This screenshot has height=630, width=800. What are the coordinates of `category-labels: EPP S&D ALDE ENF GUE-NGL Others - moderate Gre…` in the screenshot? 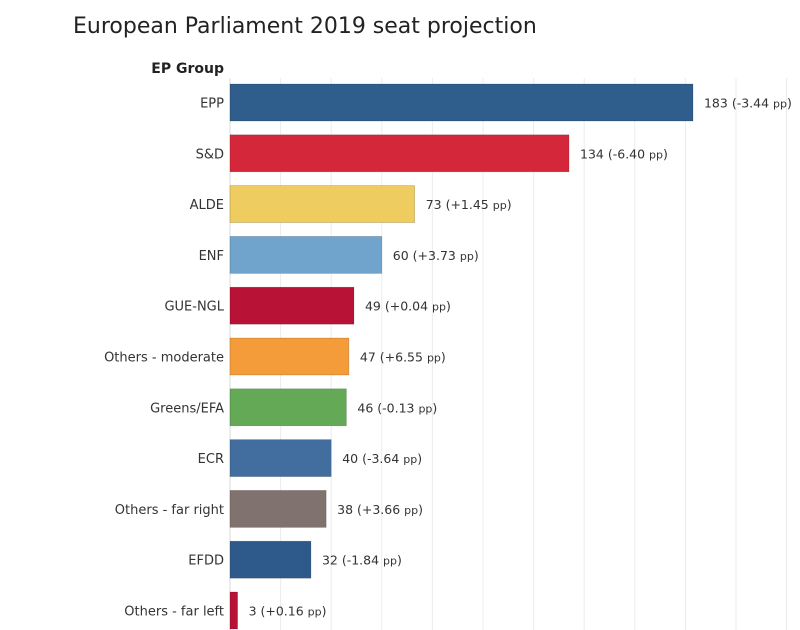 It's located at (164, 358).